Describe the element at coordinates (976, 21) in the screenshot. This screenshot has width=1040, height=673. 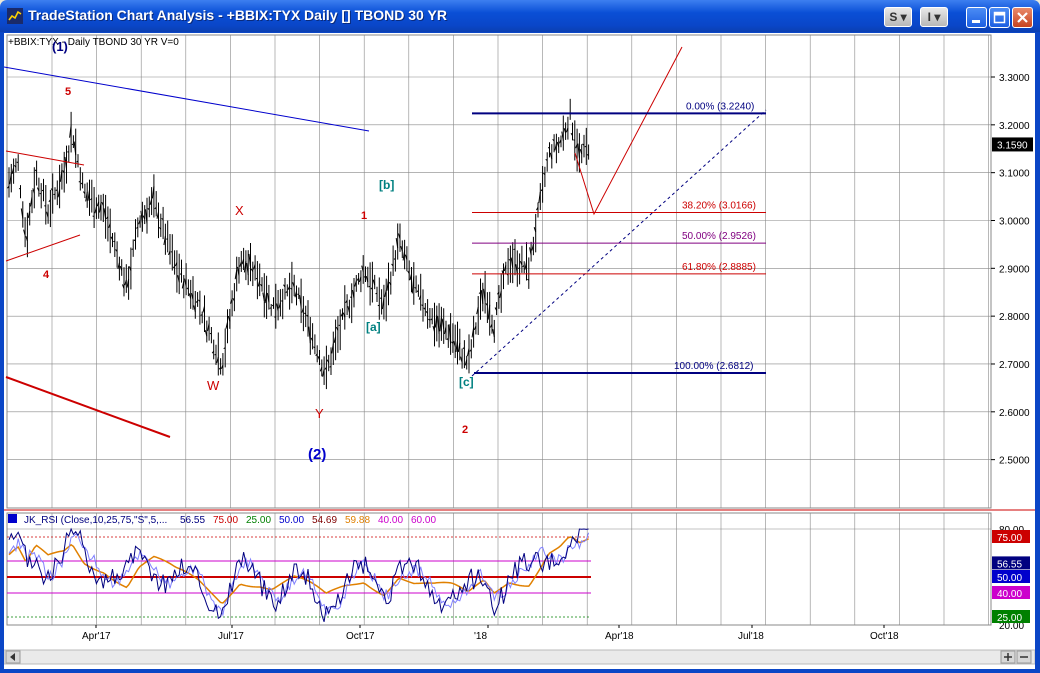
I see `minimize-icon` at that location.